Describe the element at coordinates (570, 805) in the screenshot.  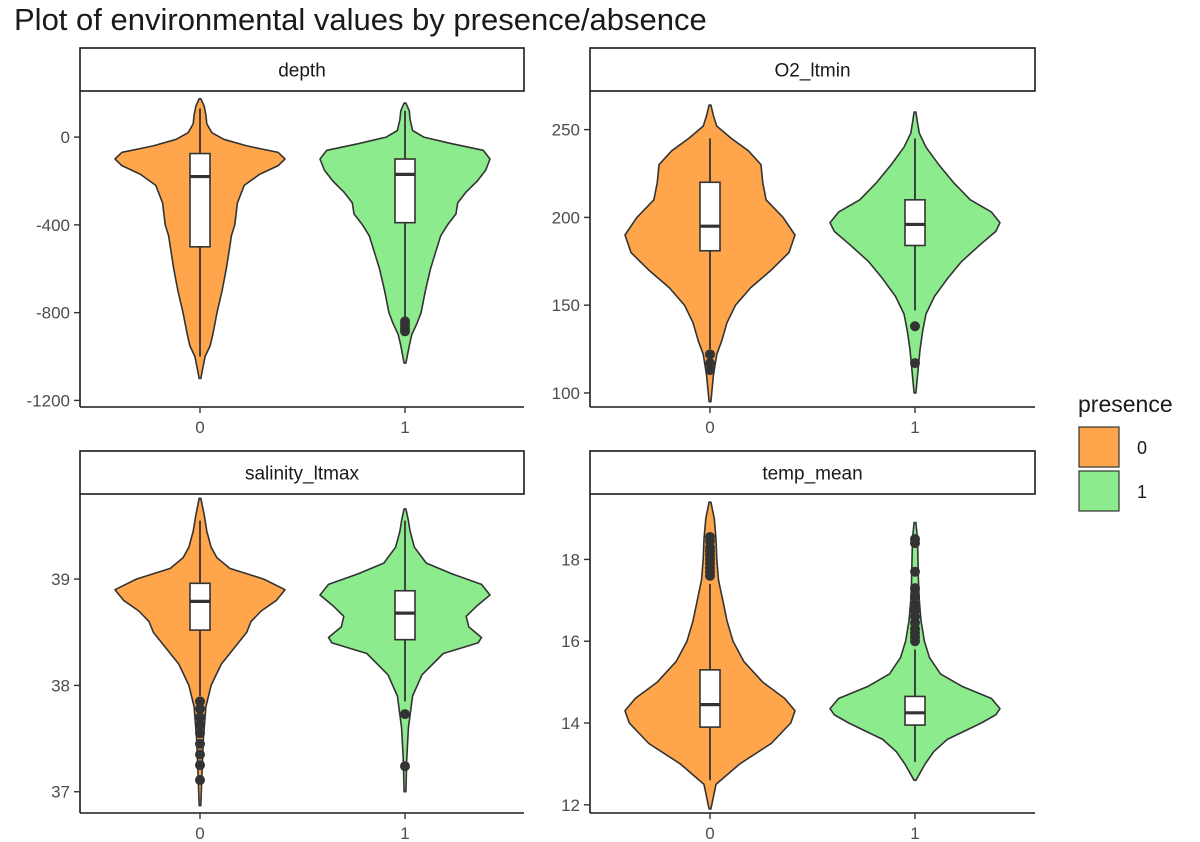
I see `y-tick-label: 12` at that location.